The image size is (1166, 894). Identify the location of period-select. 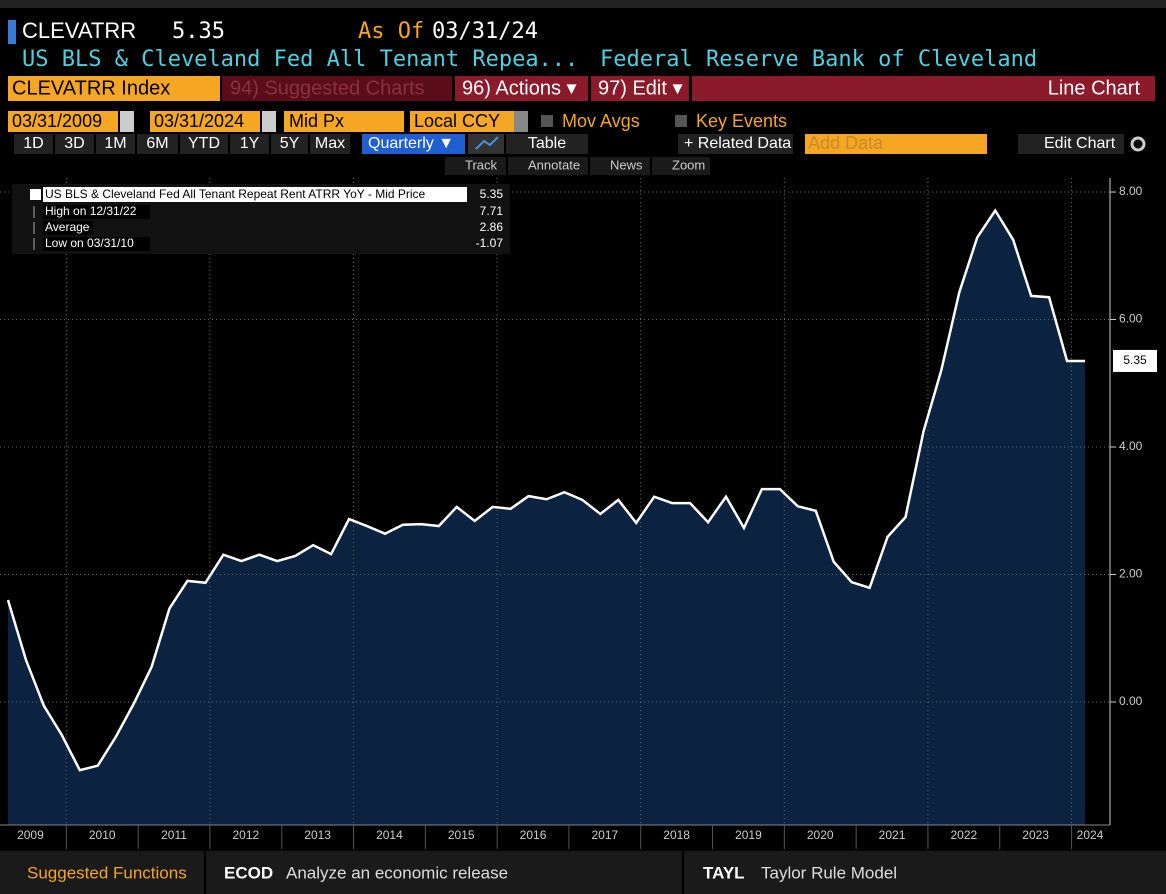
(413, 144).